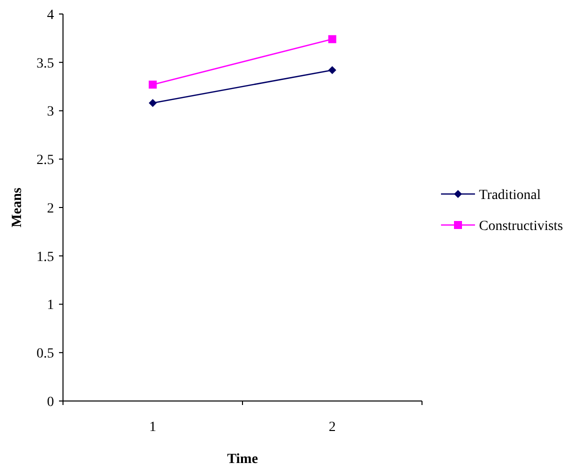  Describe the element at coordinates (521, 226) in the screenshot. I see `legend-label: Constructivists` at that location.